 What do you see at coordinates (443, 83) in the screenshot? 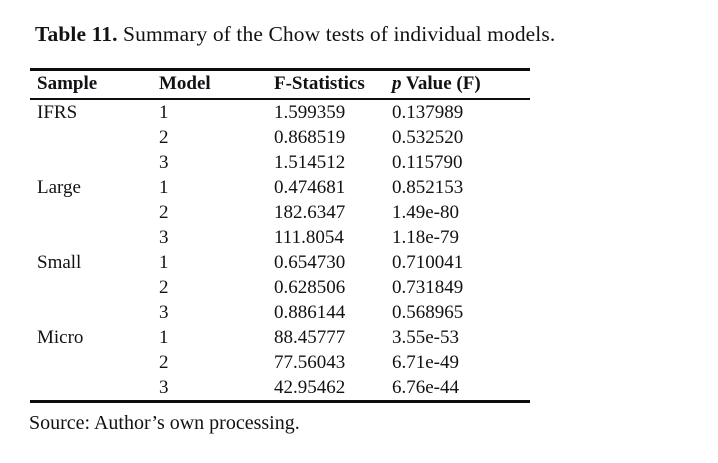
I see `p-value-label: Value (F)` at bounding box center [443, 83].